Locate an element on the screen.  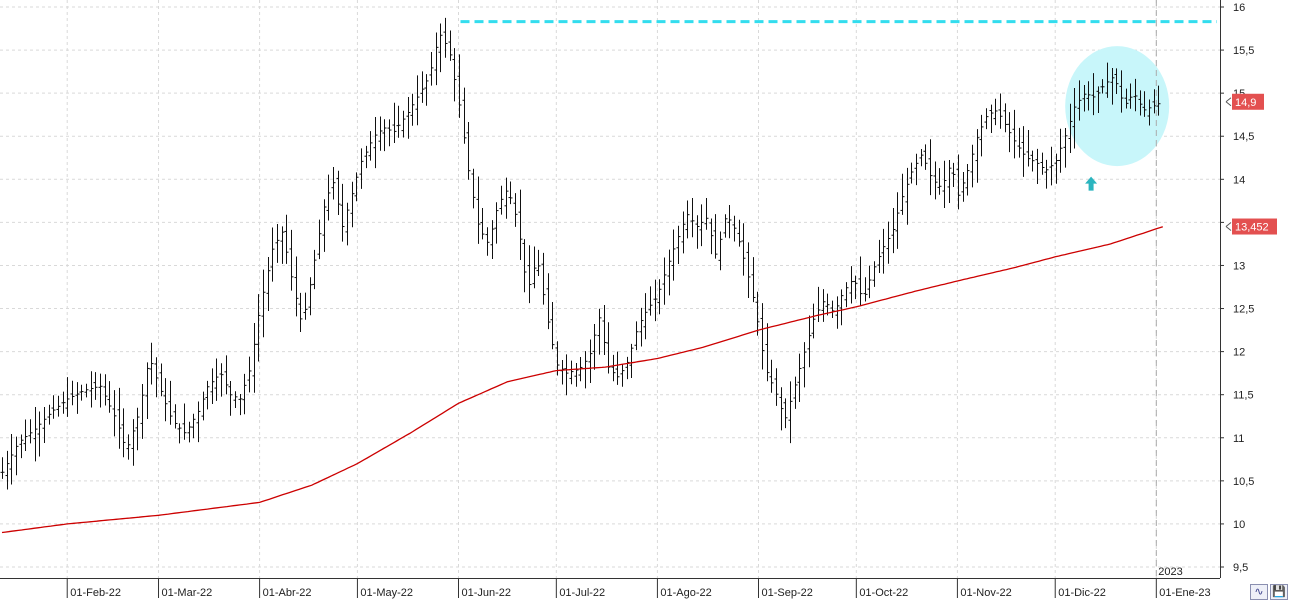
x-axis-band is located at coordinates (625, 590).